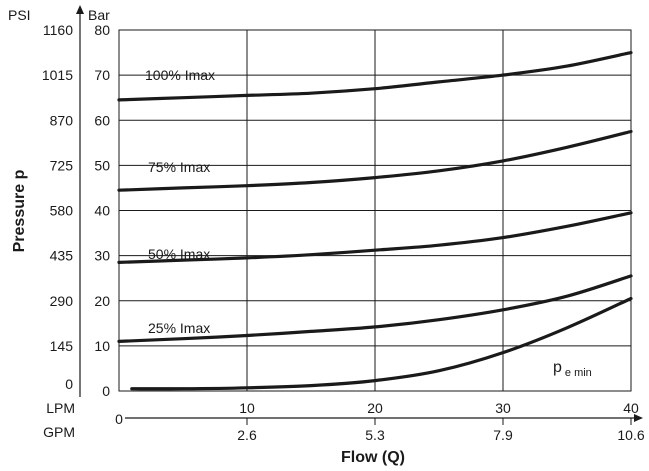 This screenshot has height=471, width=649. I want to click on x-tick-label-gpm: 5.3, so click(375, 435).